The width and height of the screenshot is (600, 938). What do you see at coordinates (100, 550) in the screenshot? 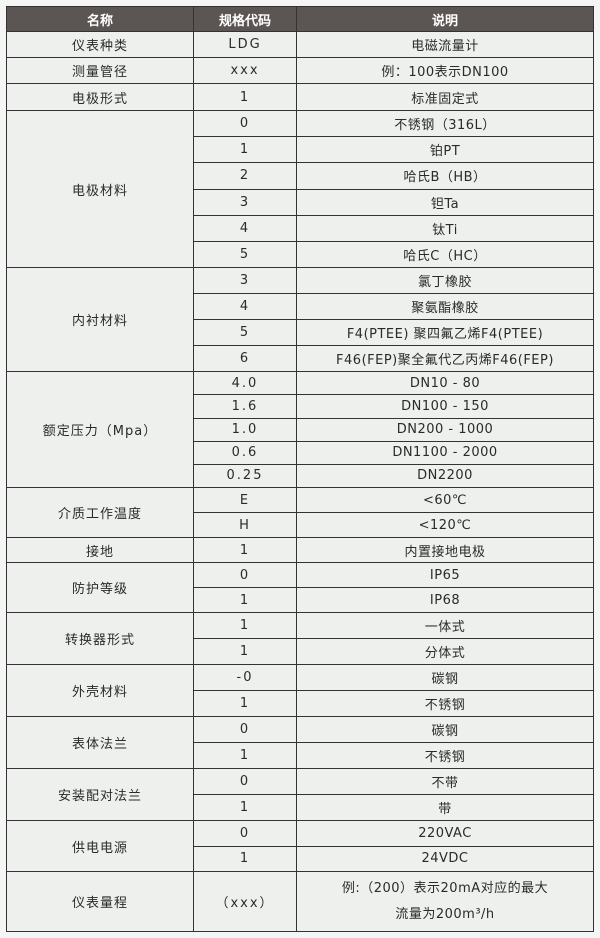
I see `spec-name: 接地` at bounding box center [100, 550].